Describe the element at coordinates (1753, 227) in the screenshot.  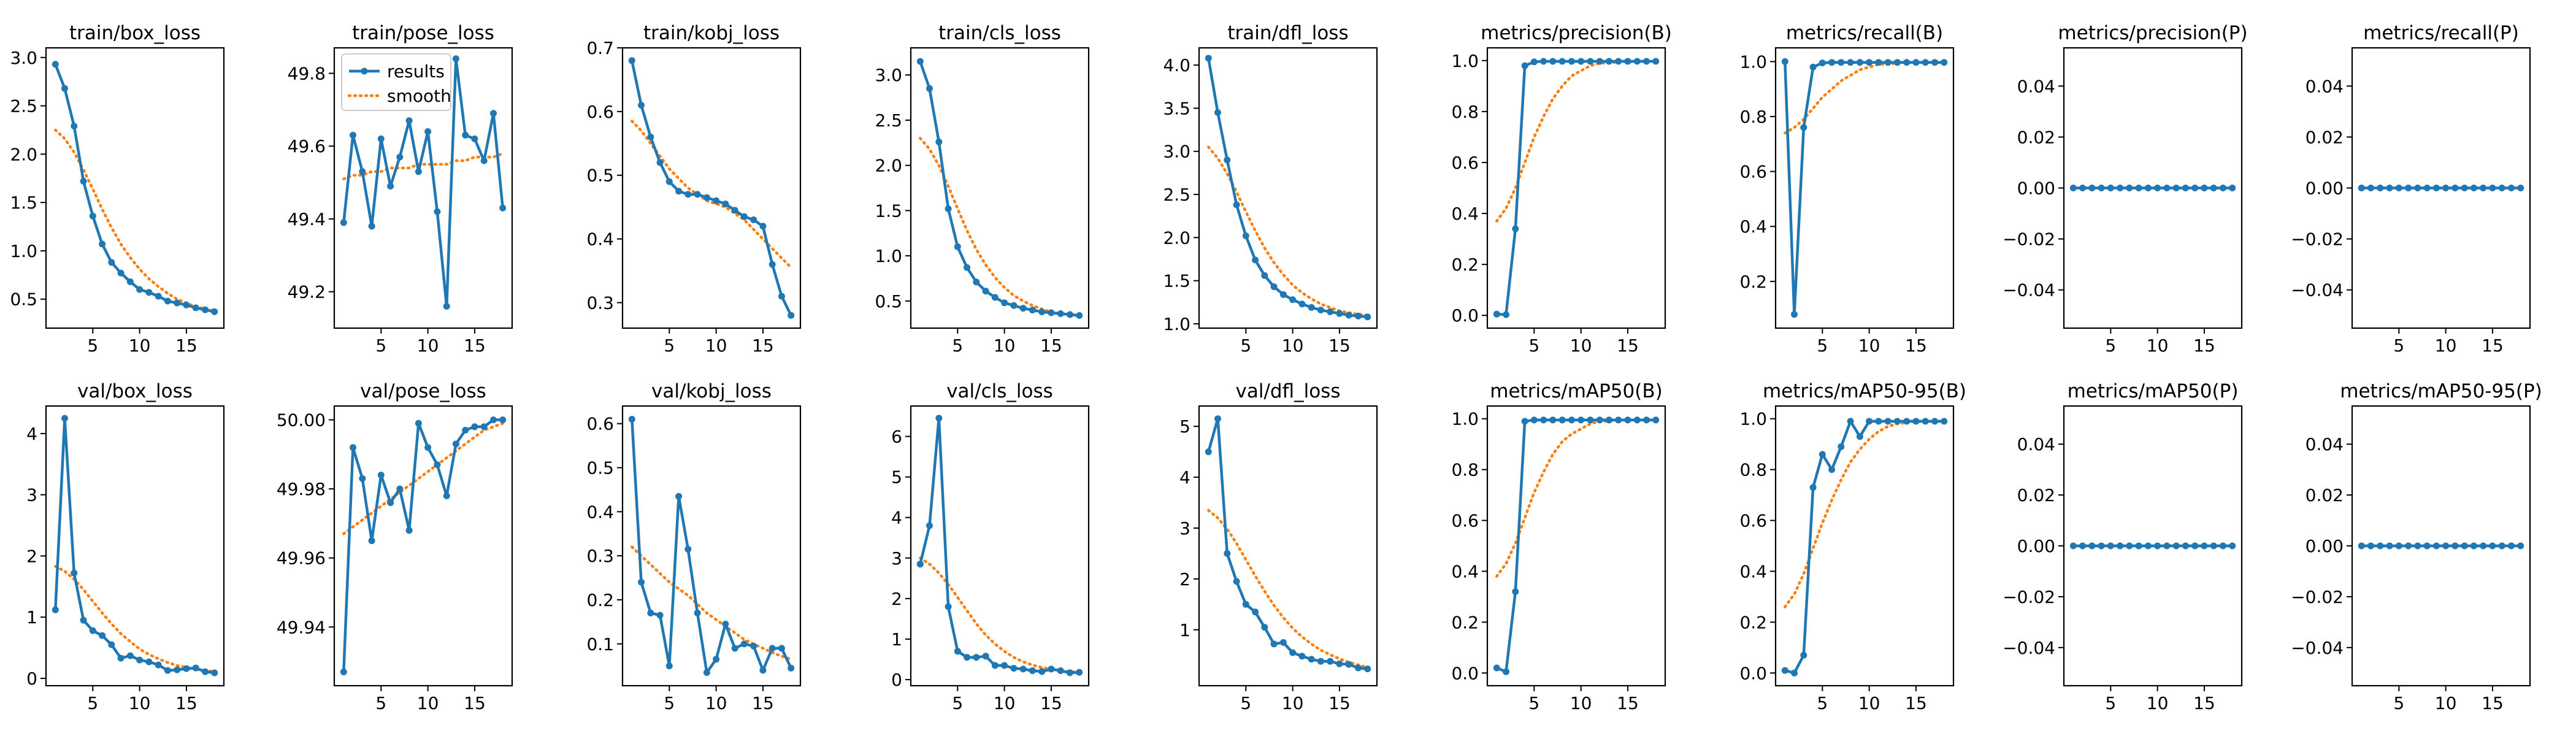
I see `y-tick-label: 0.4` at that location.